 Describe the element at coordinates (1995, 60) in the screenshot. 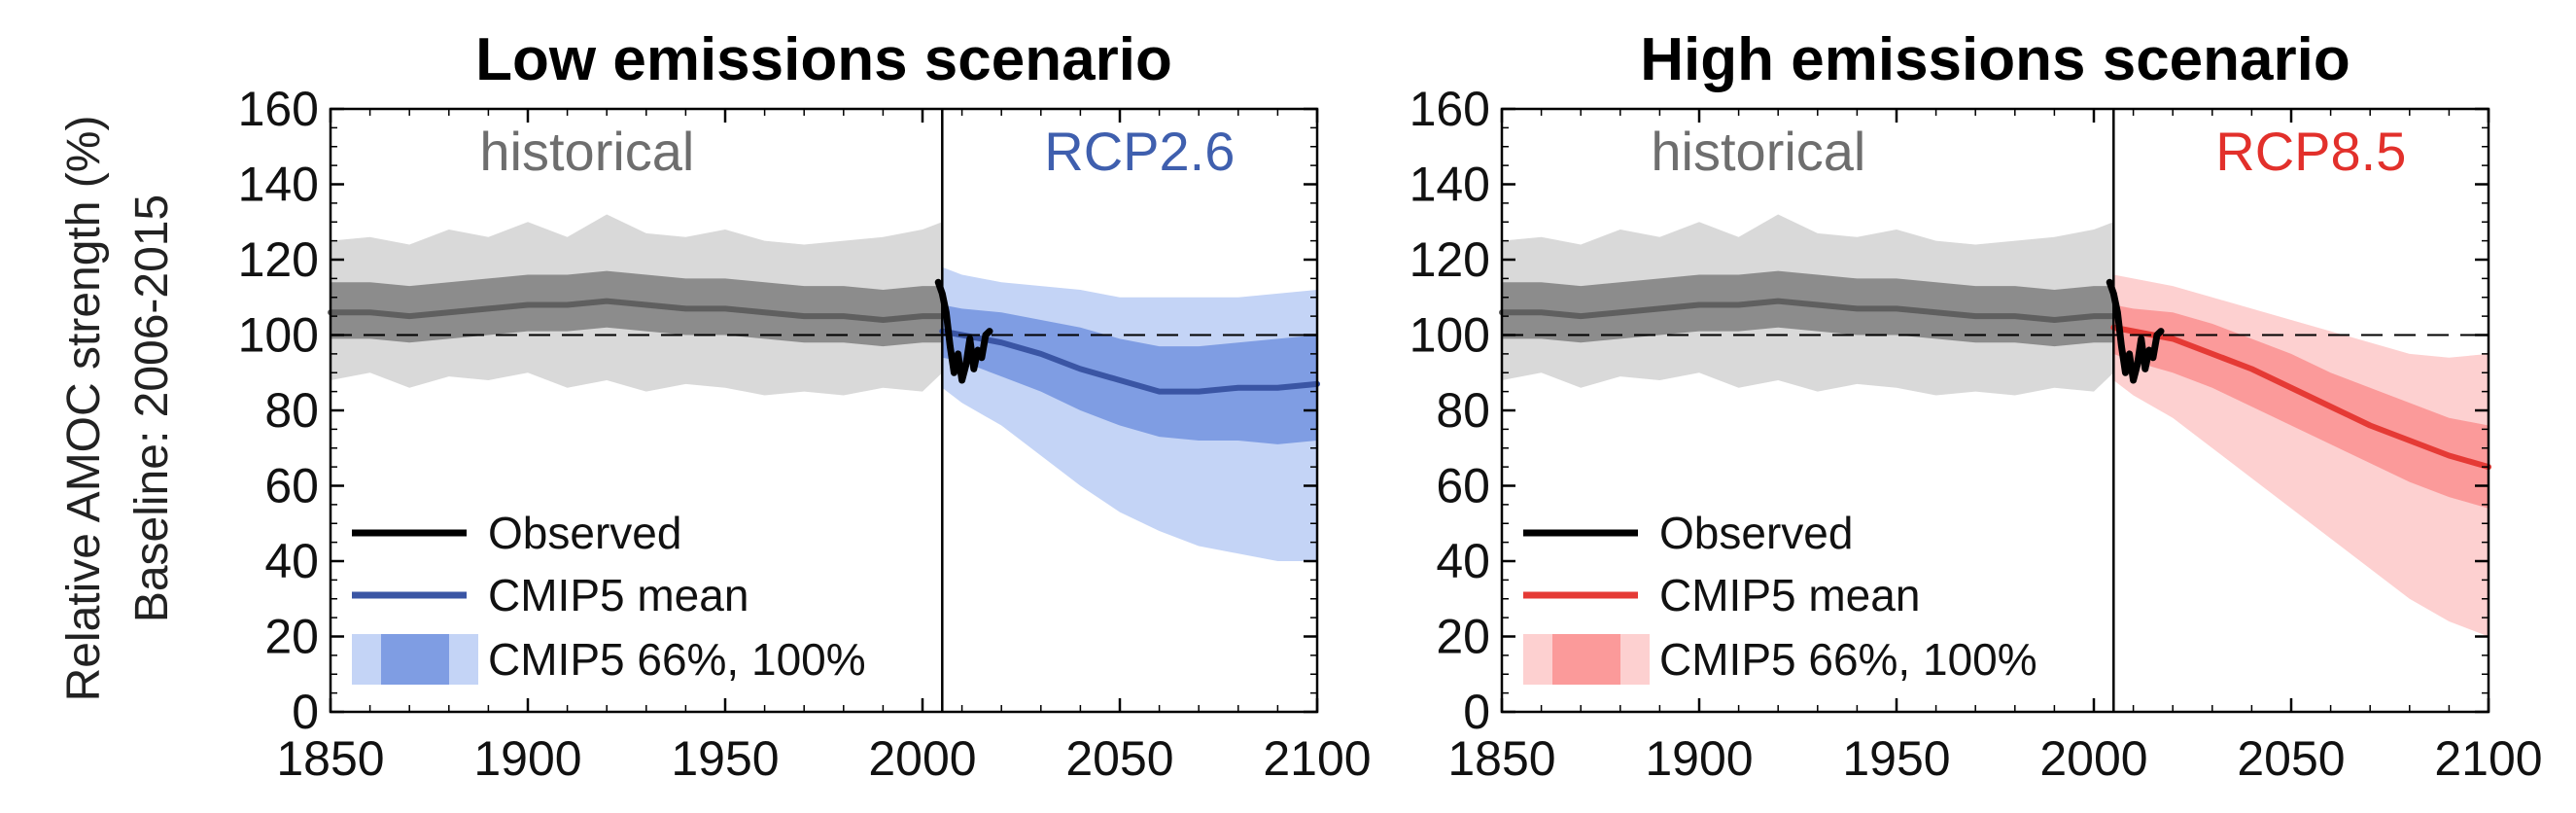

I see `chart-title: High emissions scenario` at that location.